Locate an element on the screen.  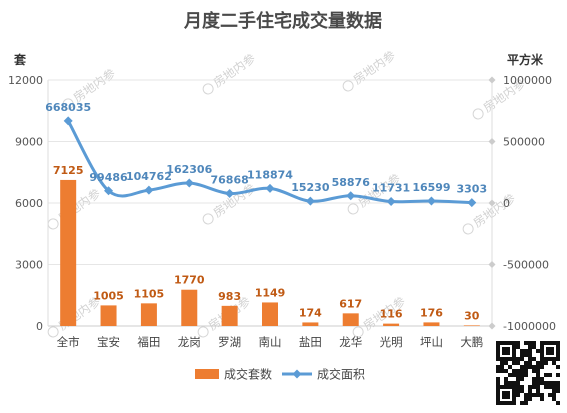
category-label: 光明 is located at coordinates (391, 342).